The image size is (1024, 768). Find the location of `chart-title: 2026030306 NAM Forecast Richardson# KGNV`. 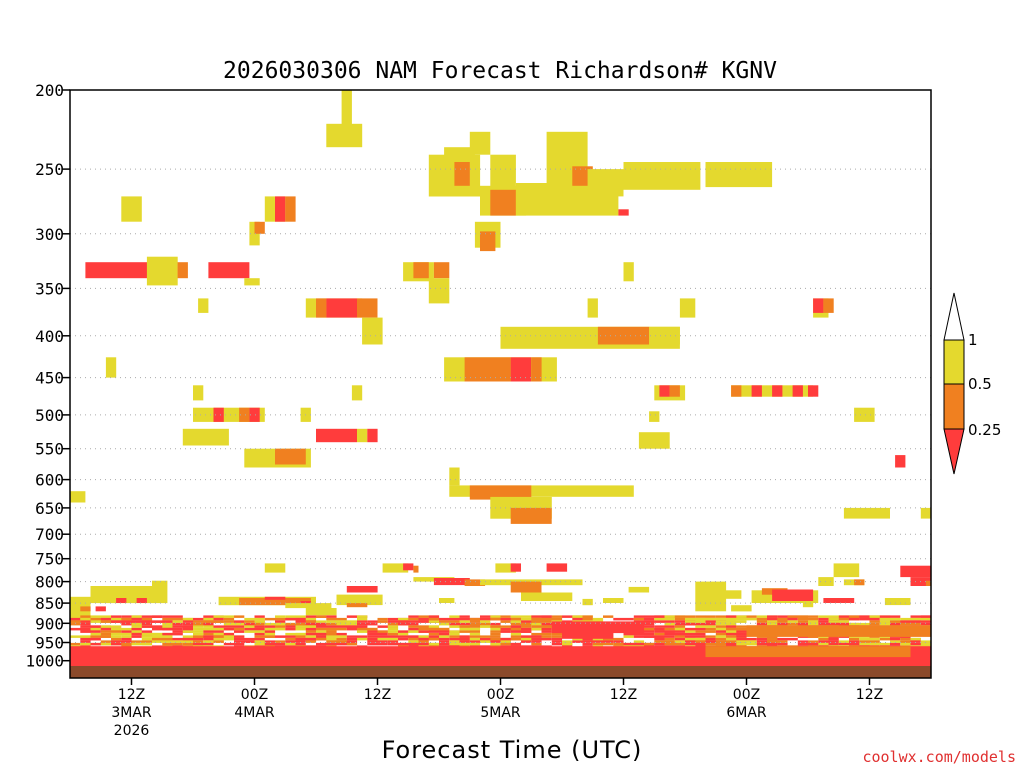

chart-title: 2026030306 NAM Forecast Richardson# KGNV is located at coordinates (500, 71).